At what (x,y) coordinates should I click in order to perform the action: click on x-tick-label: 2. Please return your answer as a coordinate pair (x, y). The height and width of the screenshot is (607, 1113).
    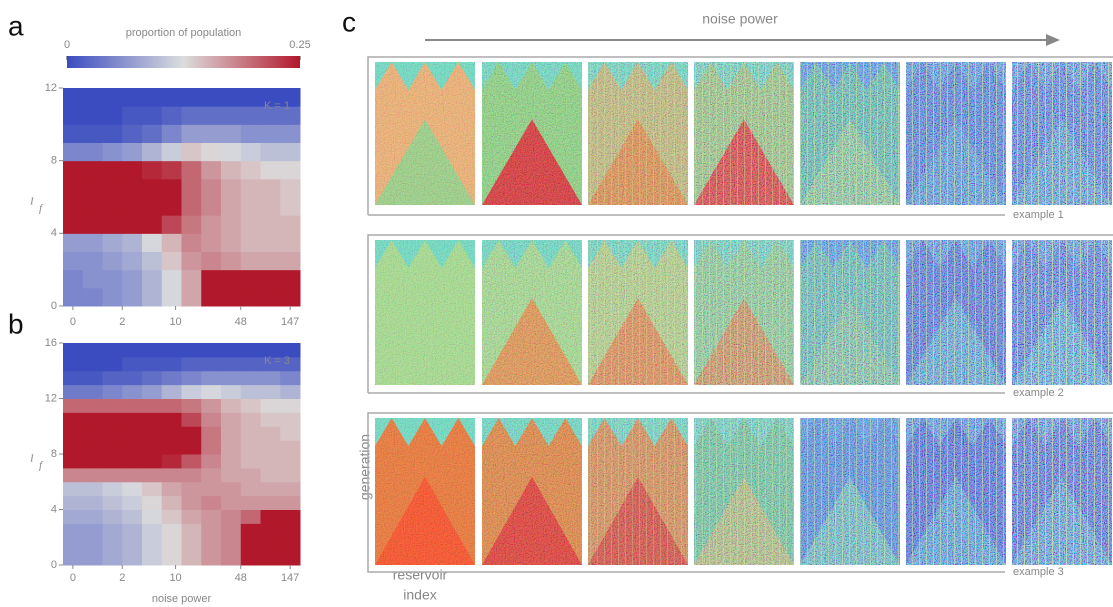
    Looking at the image, I should click on (122, 578).